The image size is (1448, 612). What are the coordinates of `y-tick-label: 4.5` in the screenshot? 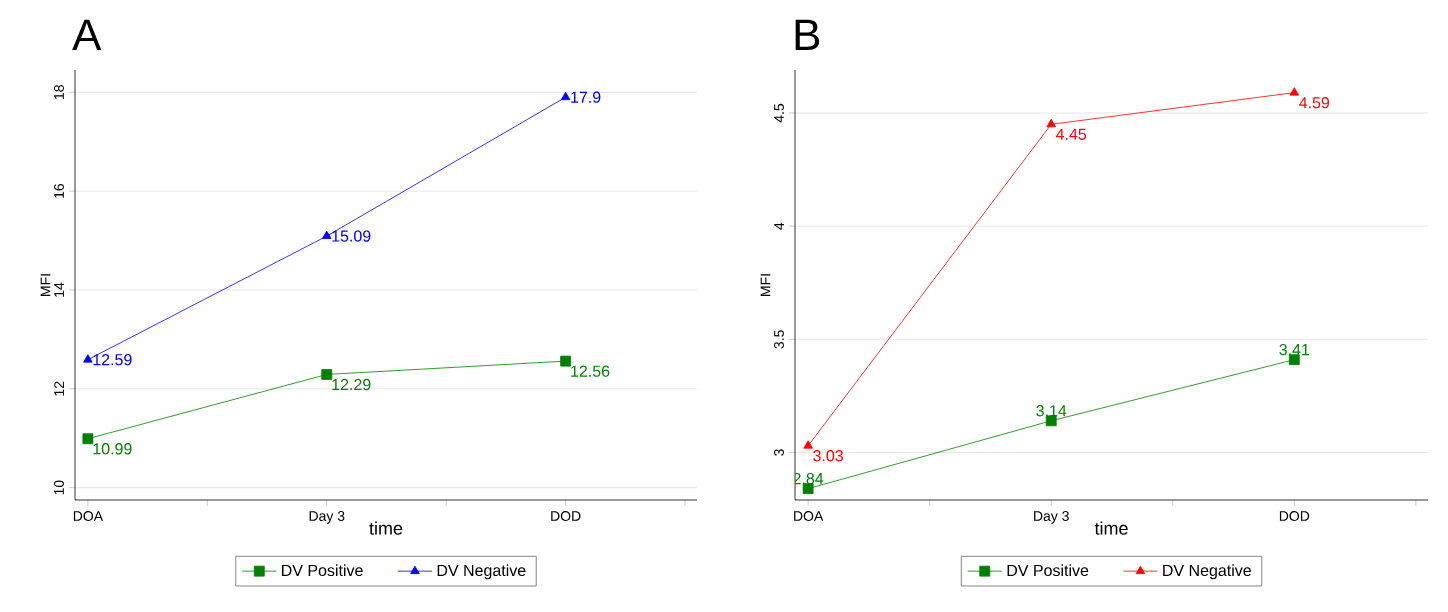 It's located at (779, 113).